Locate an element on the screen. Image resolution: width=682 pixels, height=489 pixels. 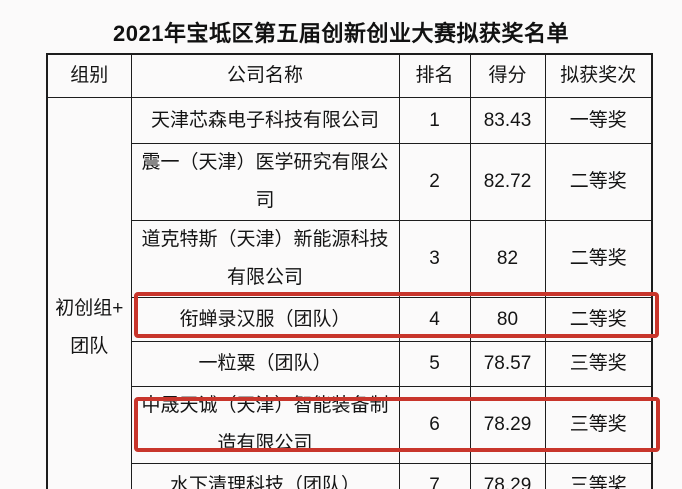
rank-cell: 4 is located at coordinates (434, 319).